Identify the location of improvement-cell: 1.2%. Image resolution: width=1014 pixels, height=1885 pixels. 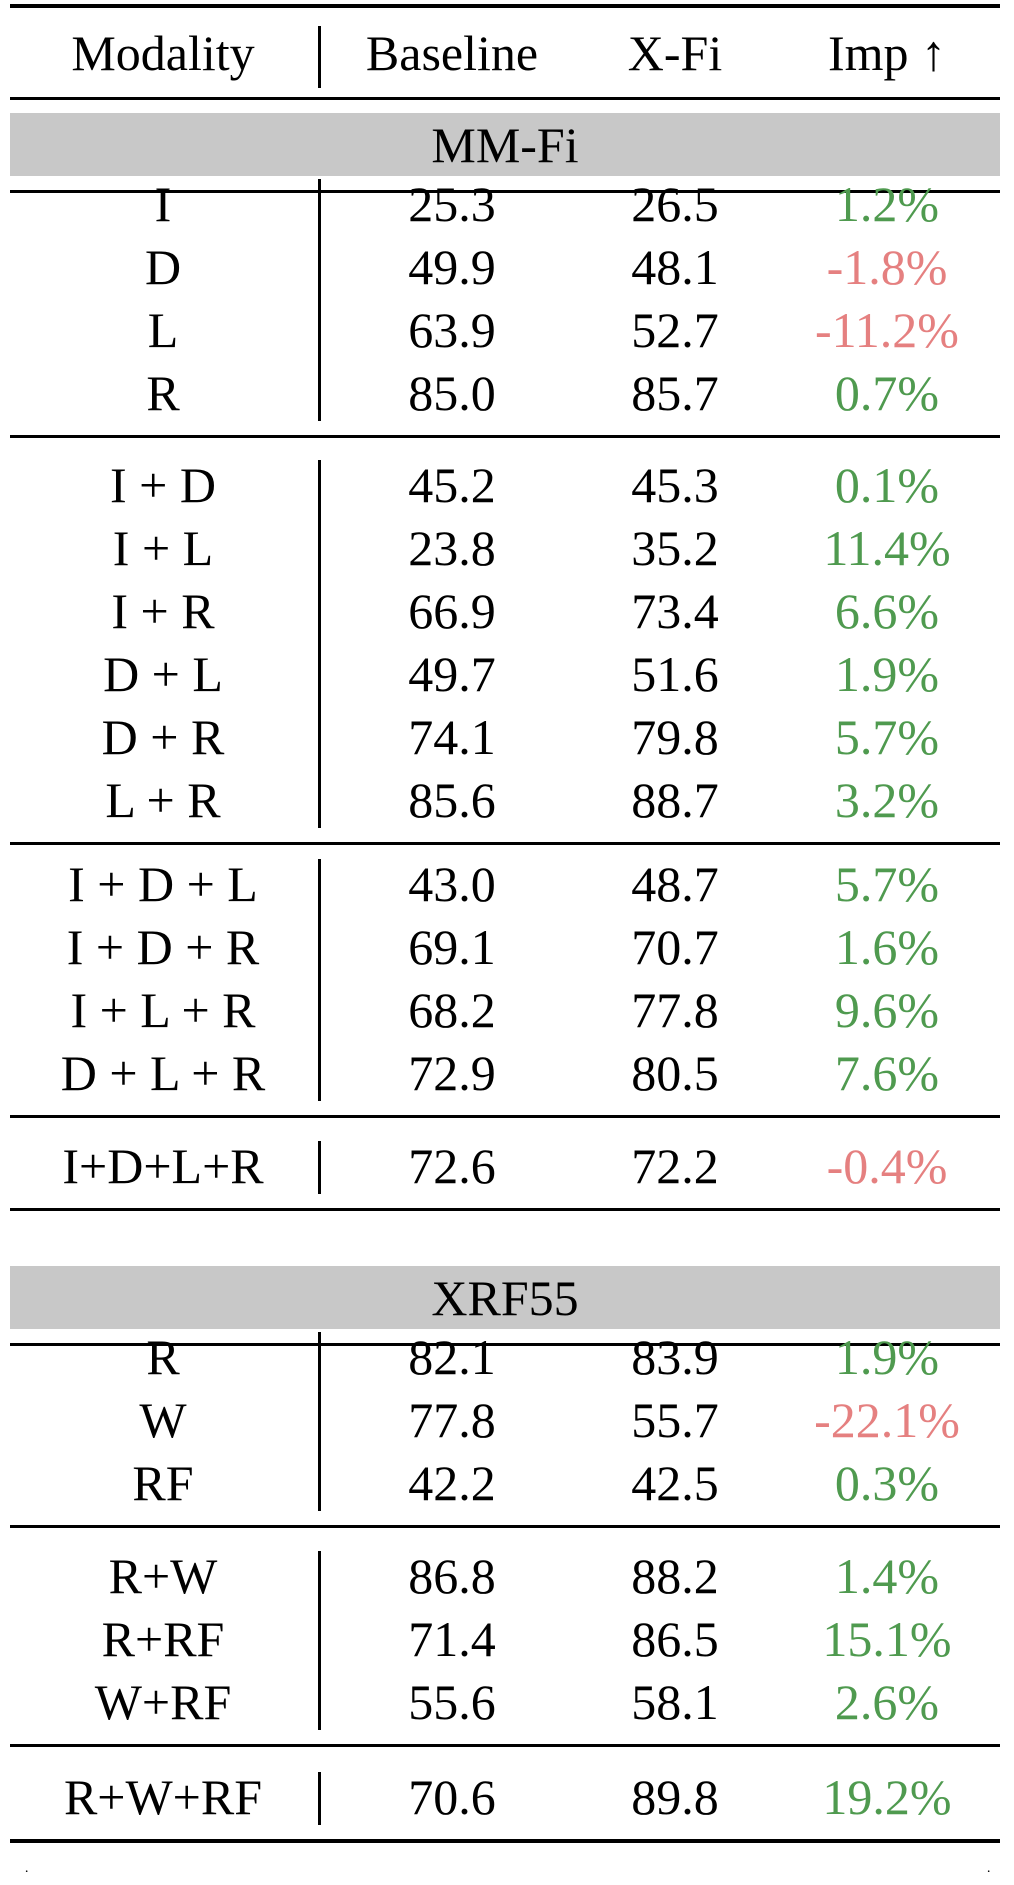
(887, 204).